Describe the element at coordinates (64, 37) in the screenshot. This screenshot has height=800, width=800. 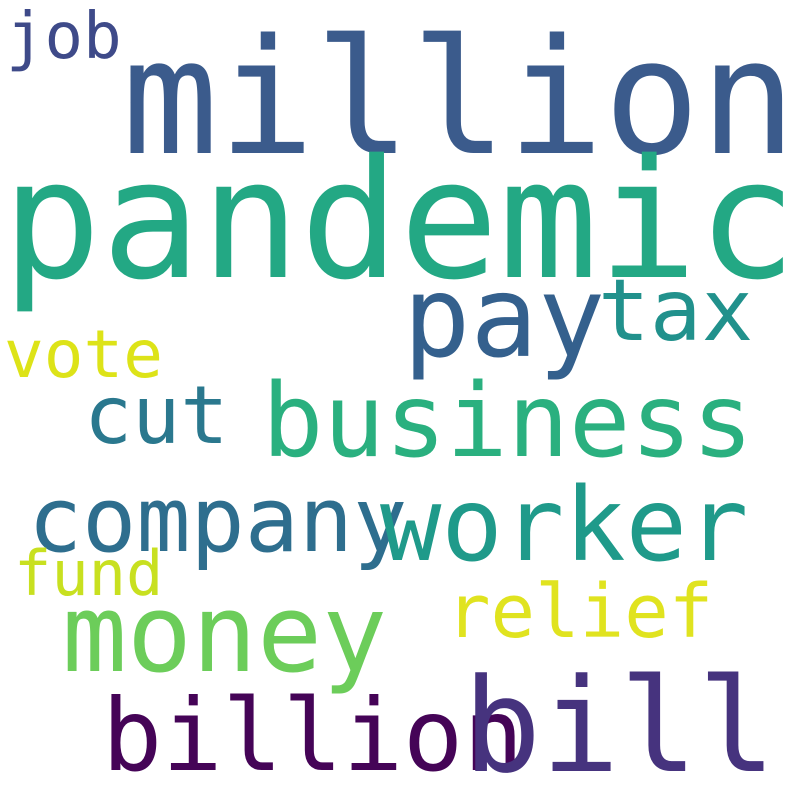
I see `word-job: job` at that location.